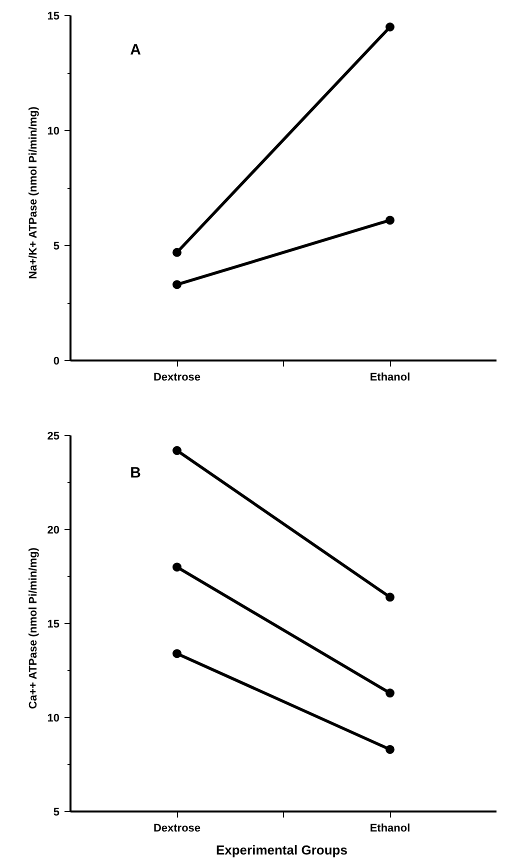 This screenshot has width=506, height=863. Describe the element at coordinates (56, 362) in the screenshot. I see `y-tick-label: 0` at that location.